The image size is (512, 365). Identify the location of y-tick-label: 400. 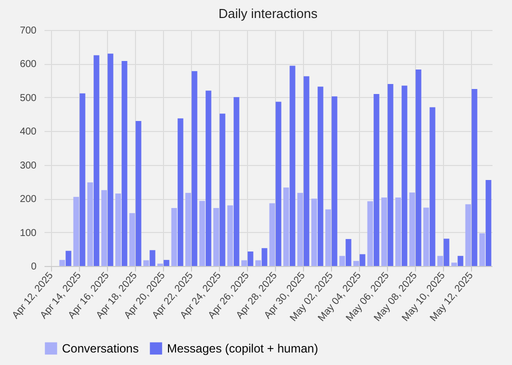
(28, 132).